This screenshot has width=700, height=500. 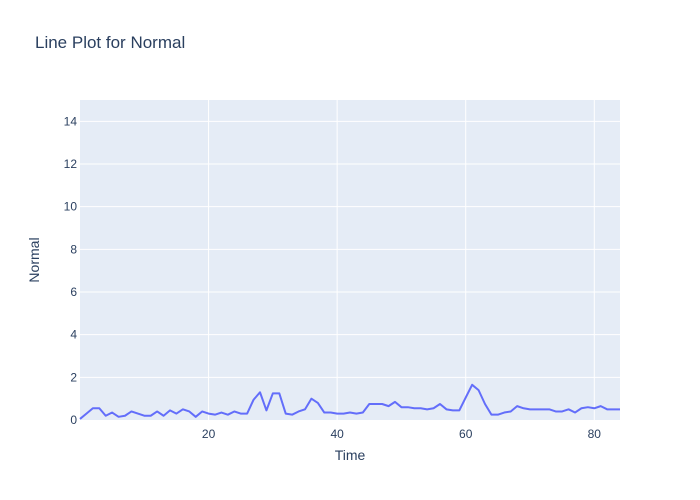 What do you see at coordinates (337, 434) in the screenshot?
I see `x-tick-label: 40` at bounding box center [337, 434].